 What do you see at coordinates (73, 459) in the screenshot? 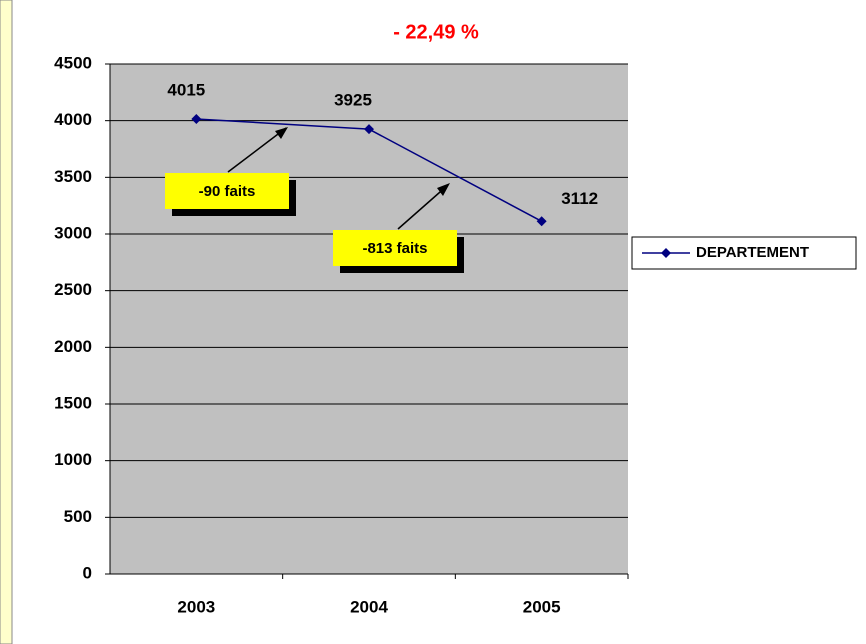
I see `y-tick-label: 1000` at bounding box center [73, 459].